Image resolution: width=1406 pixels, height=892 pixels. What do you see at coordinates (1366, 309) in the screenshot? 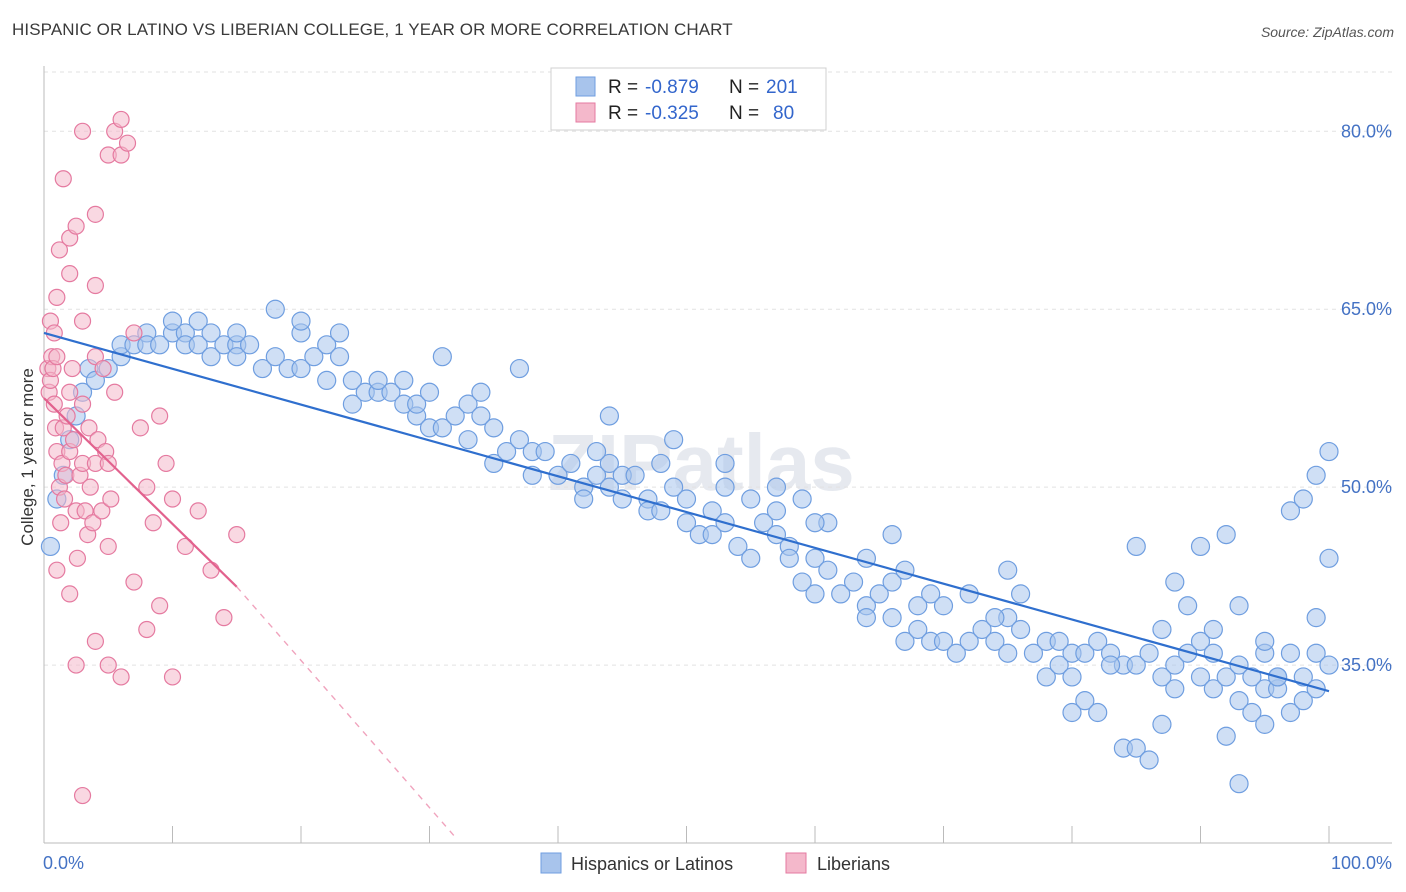
I see `y-tick-label-2: 65.0%` at bounding box center [1366, 309].